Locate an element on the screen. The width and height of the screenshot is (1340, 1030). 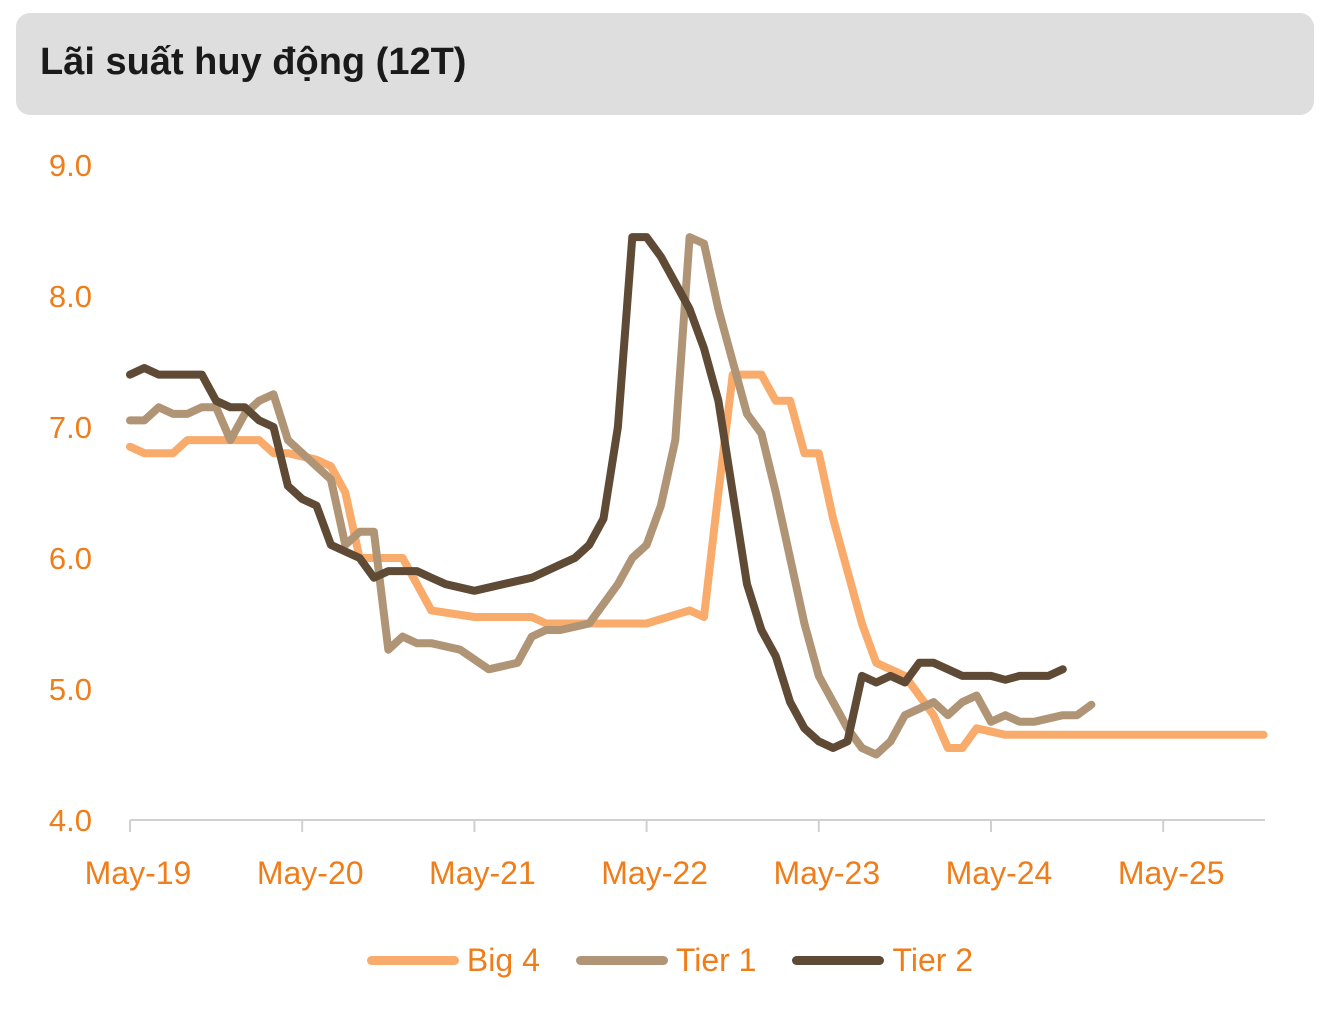
x-tick-label: May-21 is located at coordinates (482, 873).